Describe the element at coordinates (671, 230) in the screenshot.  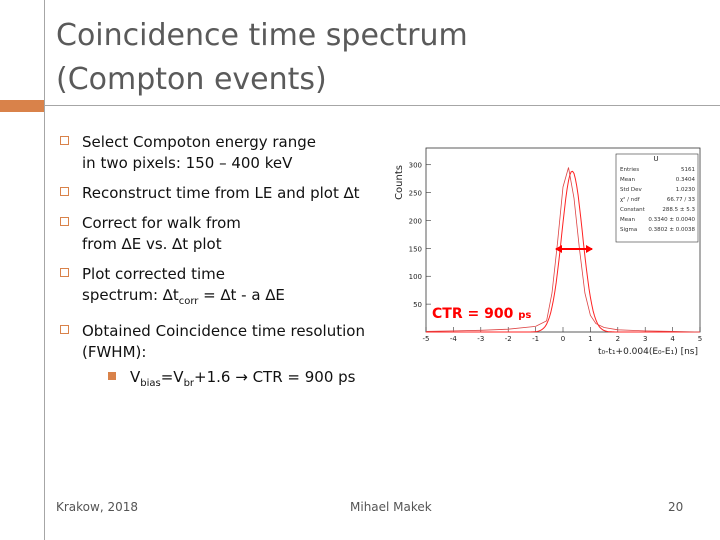
I see `stats-value: 0.3802 ± 0.0038` at that location.